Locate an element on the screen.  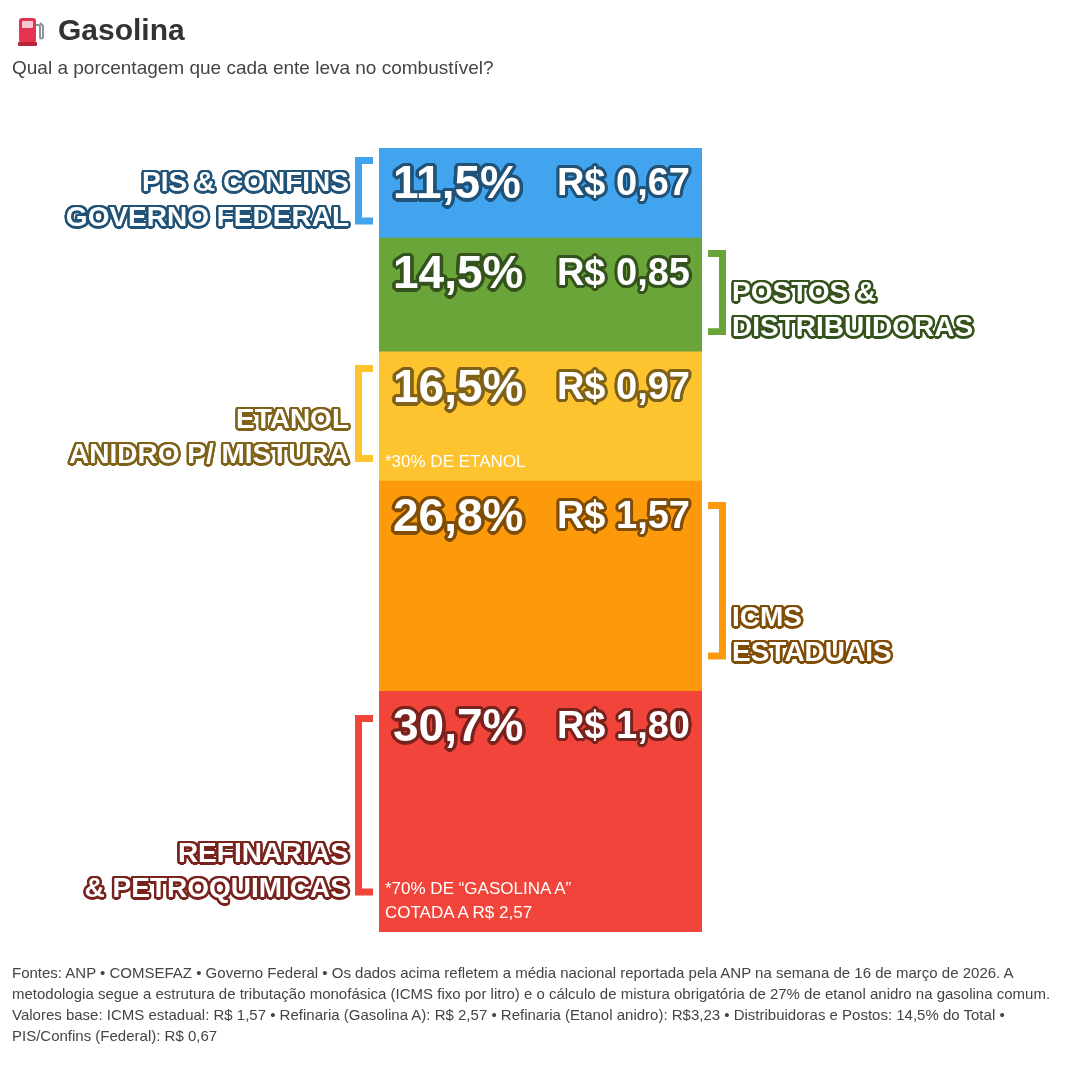
series-label: POSTOS & DISTRIBUIDORAS is located at coordinates (853, 309).